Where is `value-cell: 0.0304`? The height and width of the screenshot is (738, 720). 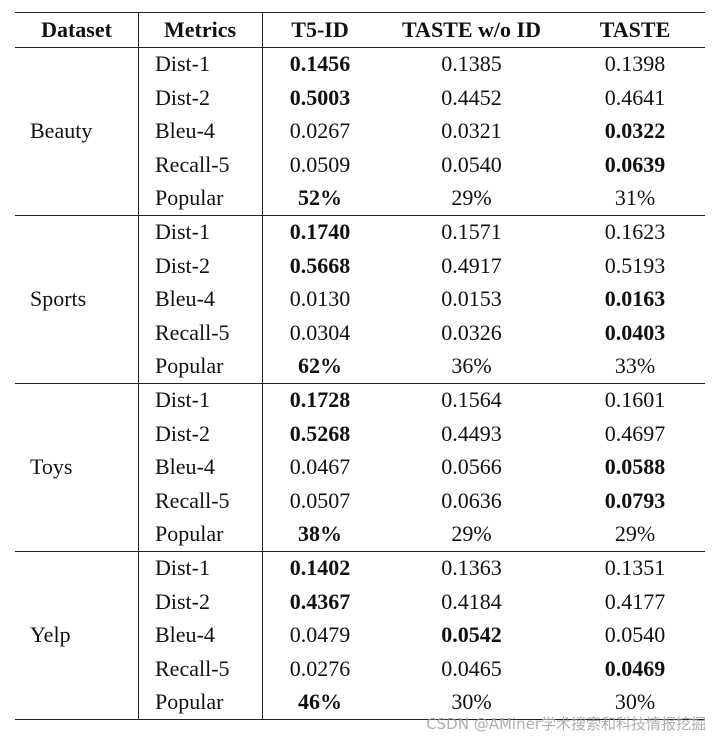
value-cell: 0.0304 is located at coordinates (320, 332).